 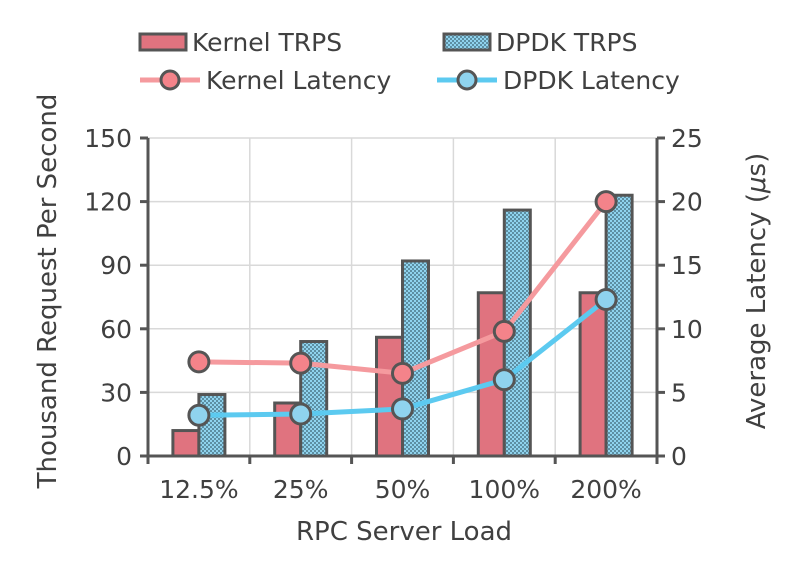 What do you see at coordinates (757, 165) in the screenshot?
I see `y2-axis-title-suffix: s)` at bounding box center [757, 165].